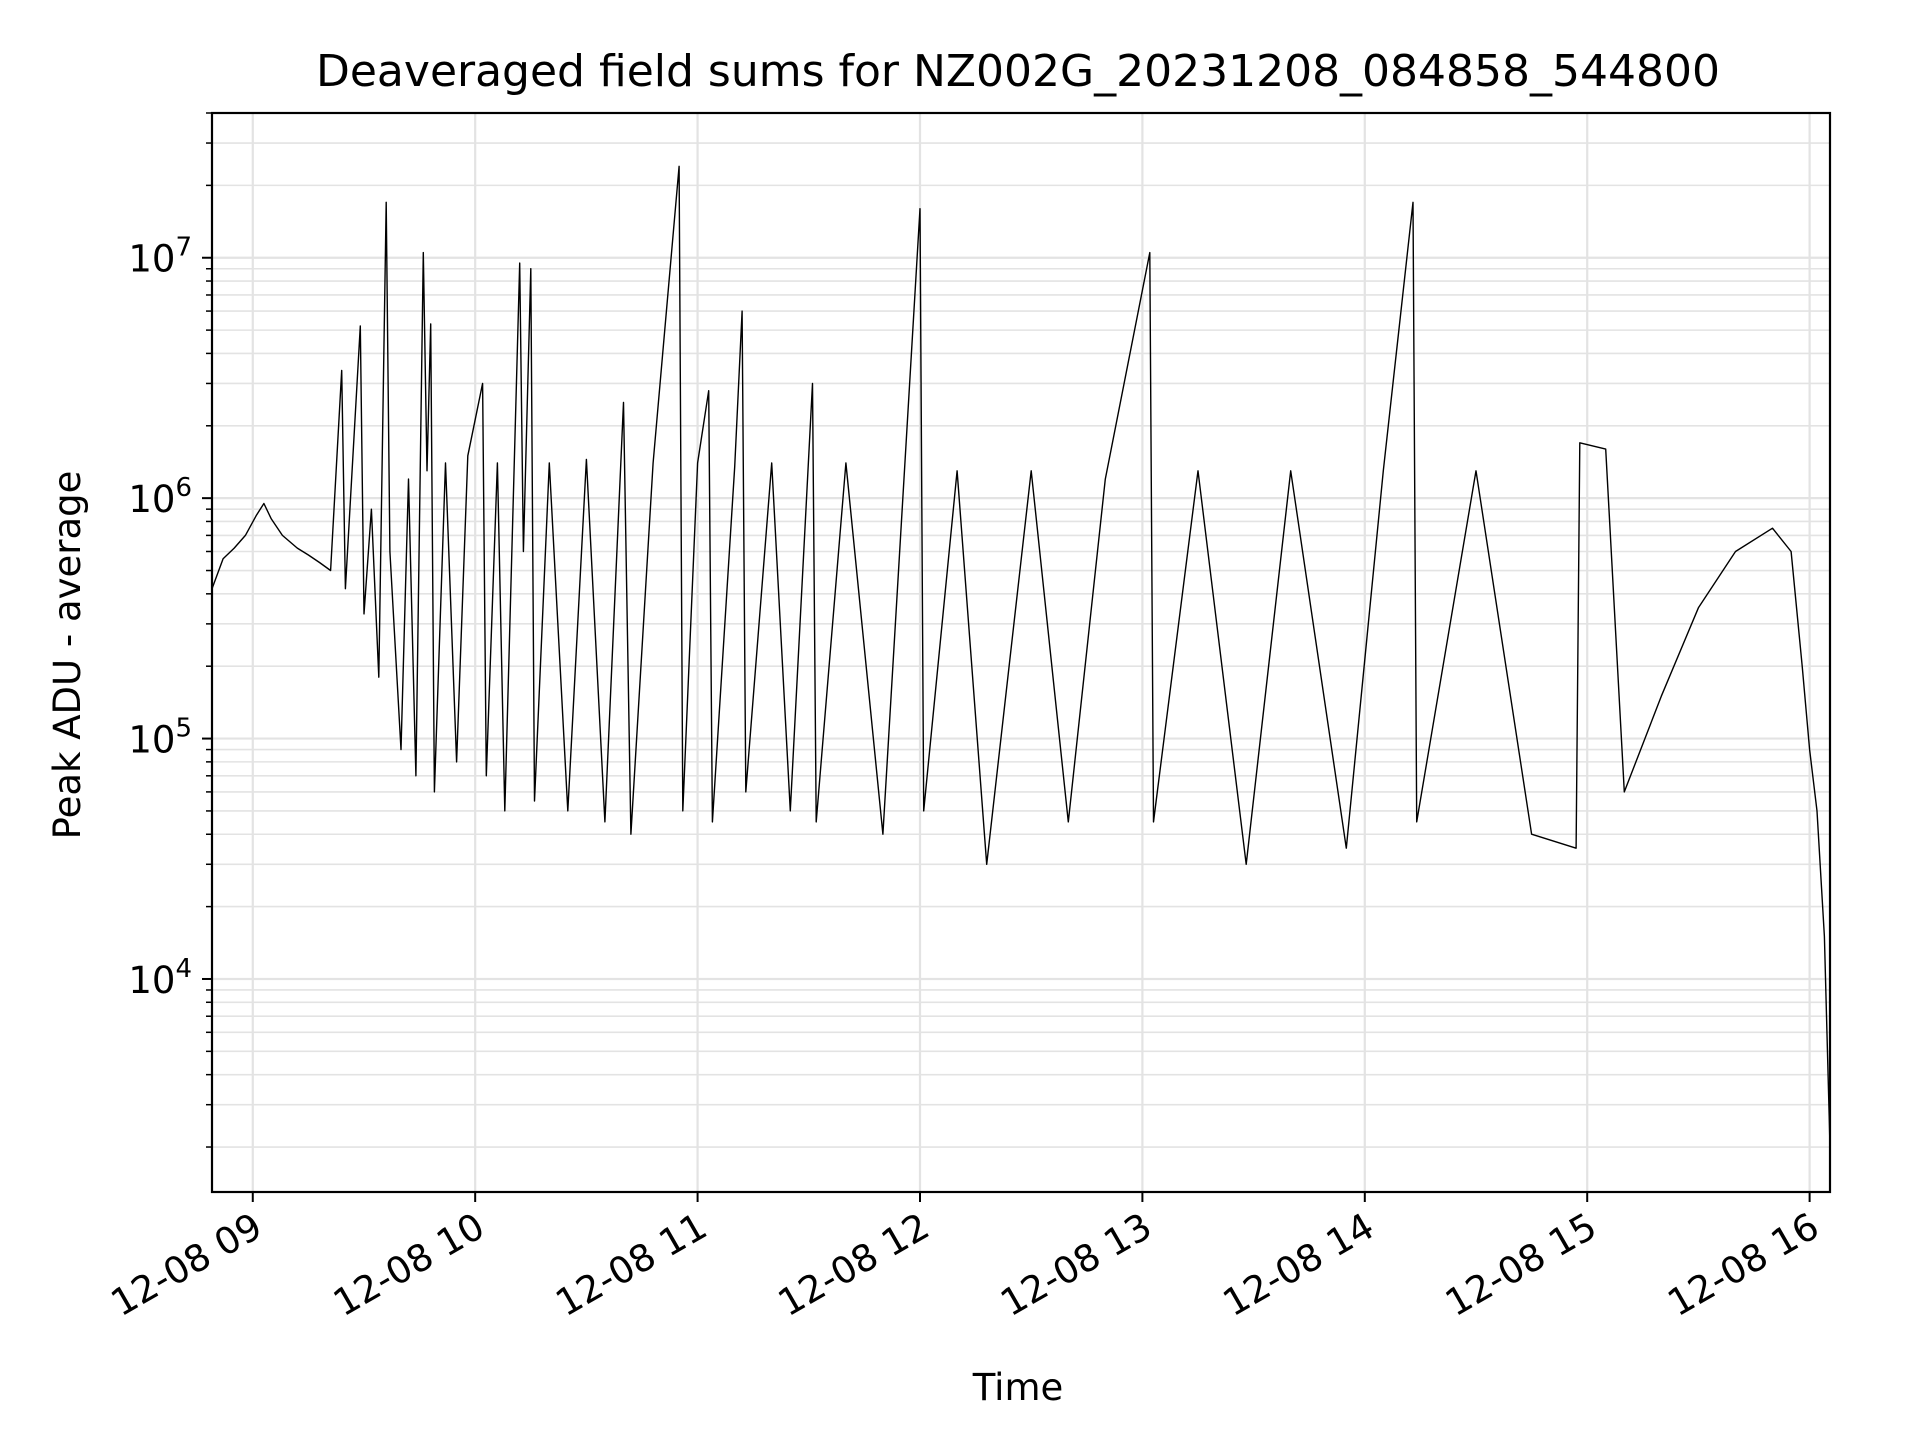 Image resolution: width=1920 pixels, height=1440 pixels. I want to click on y-tick-label: 104, so click(160, 978).